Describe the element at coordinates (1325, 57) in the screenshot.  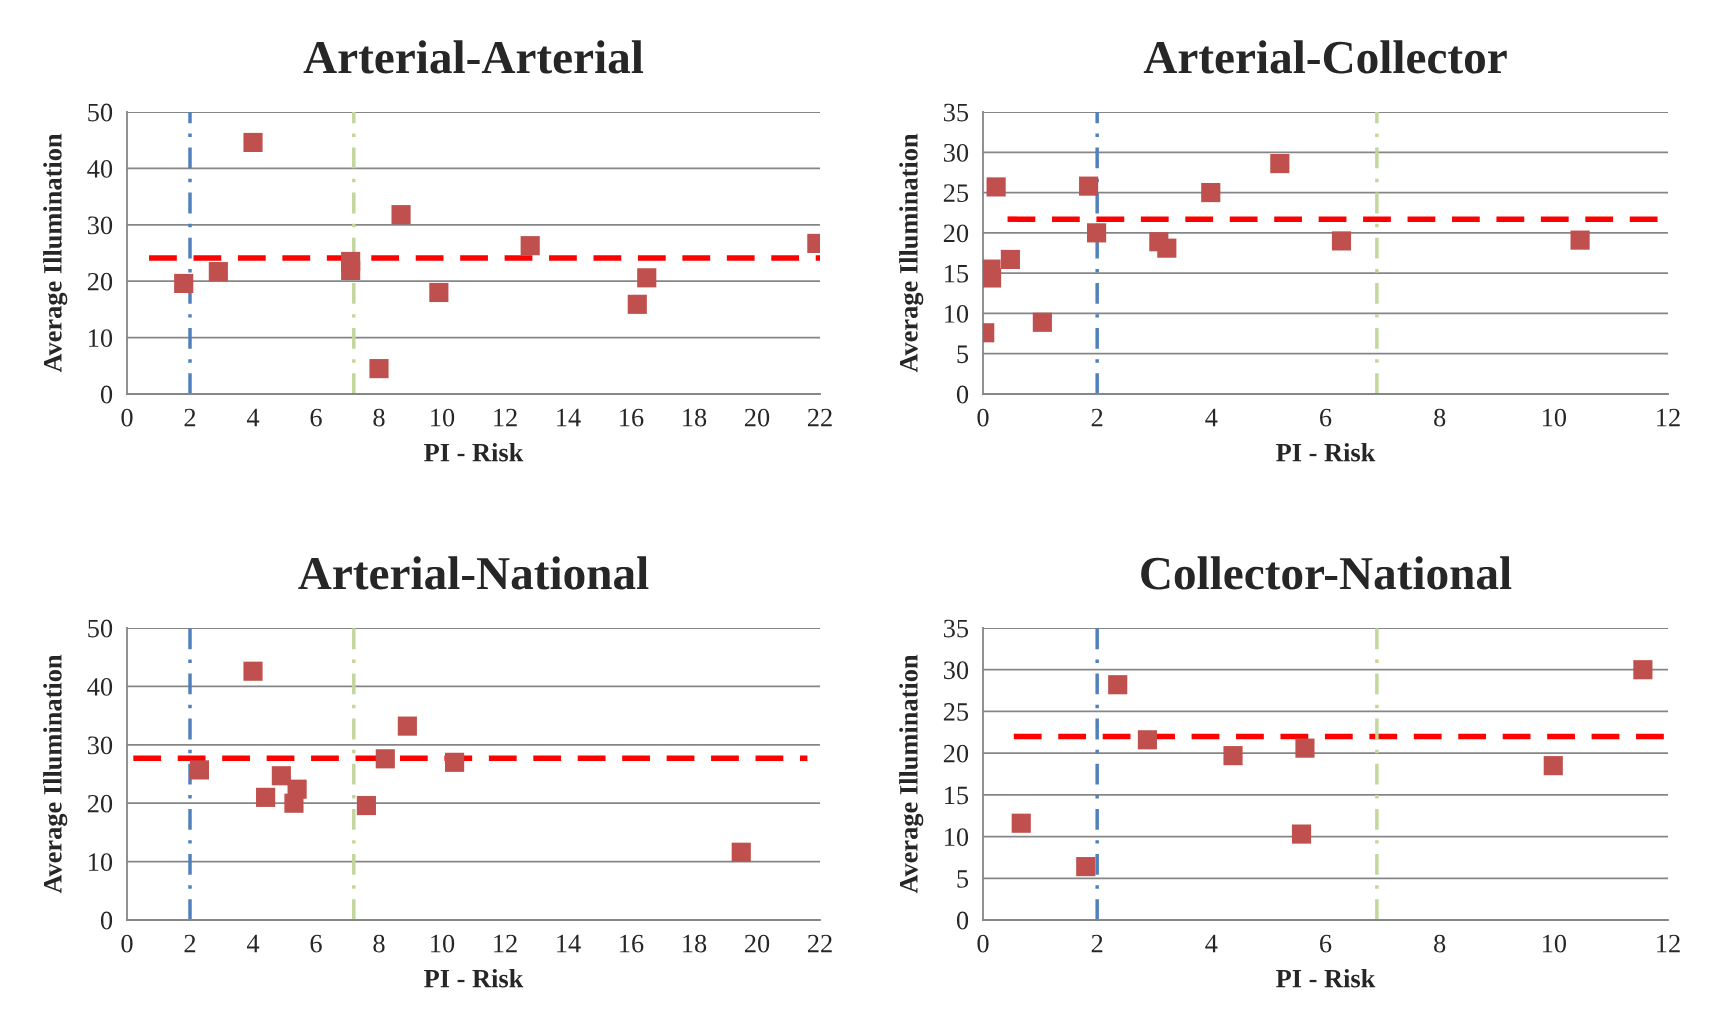
I see `chart-title: Arterial-Collector` at that location.